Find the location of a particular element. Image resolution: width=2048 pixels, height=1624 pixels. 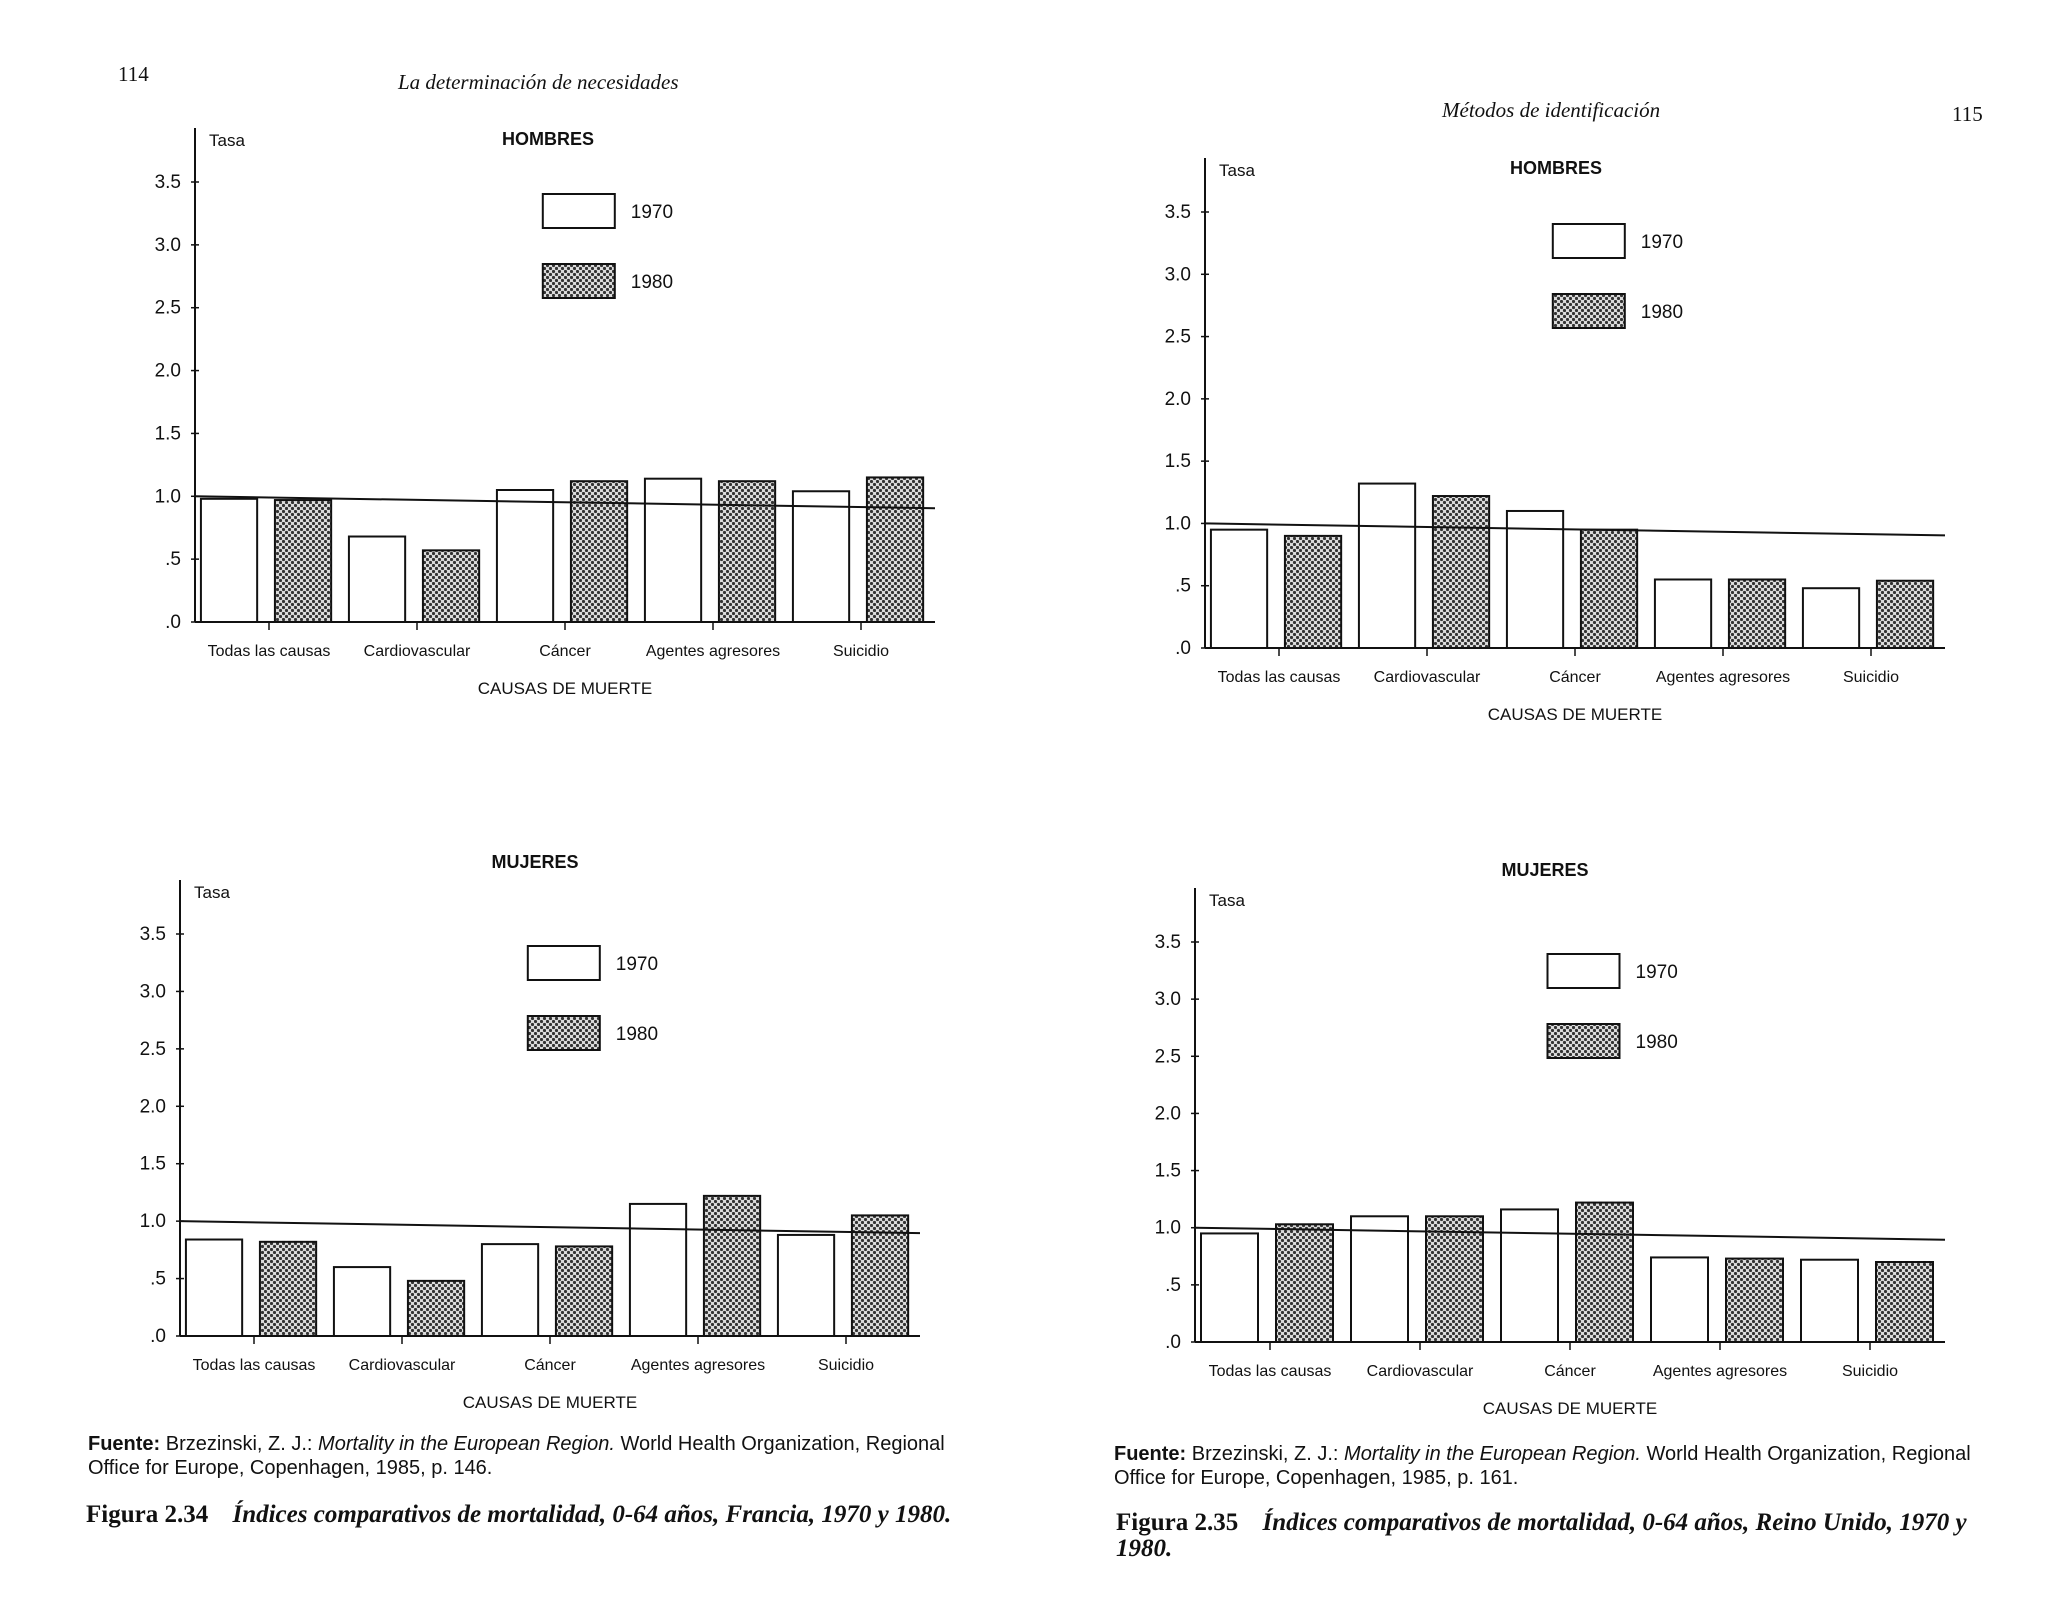

source-title: Mortality in the European Region. is located at coordinates (1492, 1454).